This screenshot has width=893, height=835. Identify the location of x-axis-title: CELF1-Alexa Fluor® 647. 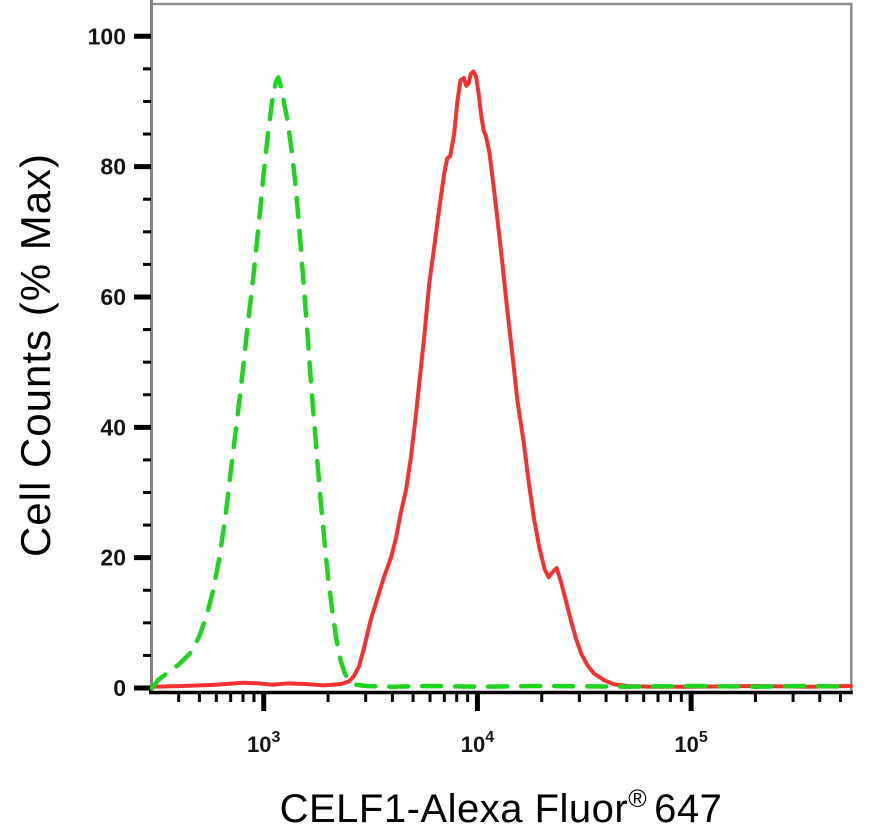
(501, 808).